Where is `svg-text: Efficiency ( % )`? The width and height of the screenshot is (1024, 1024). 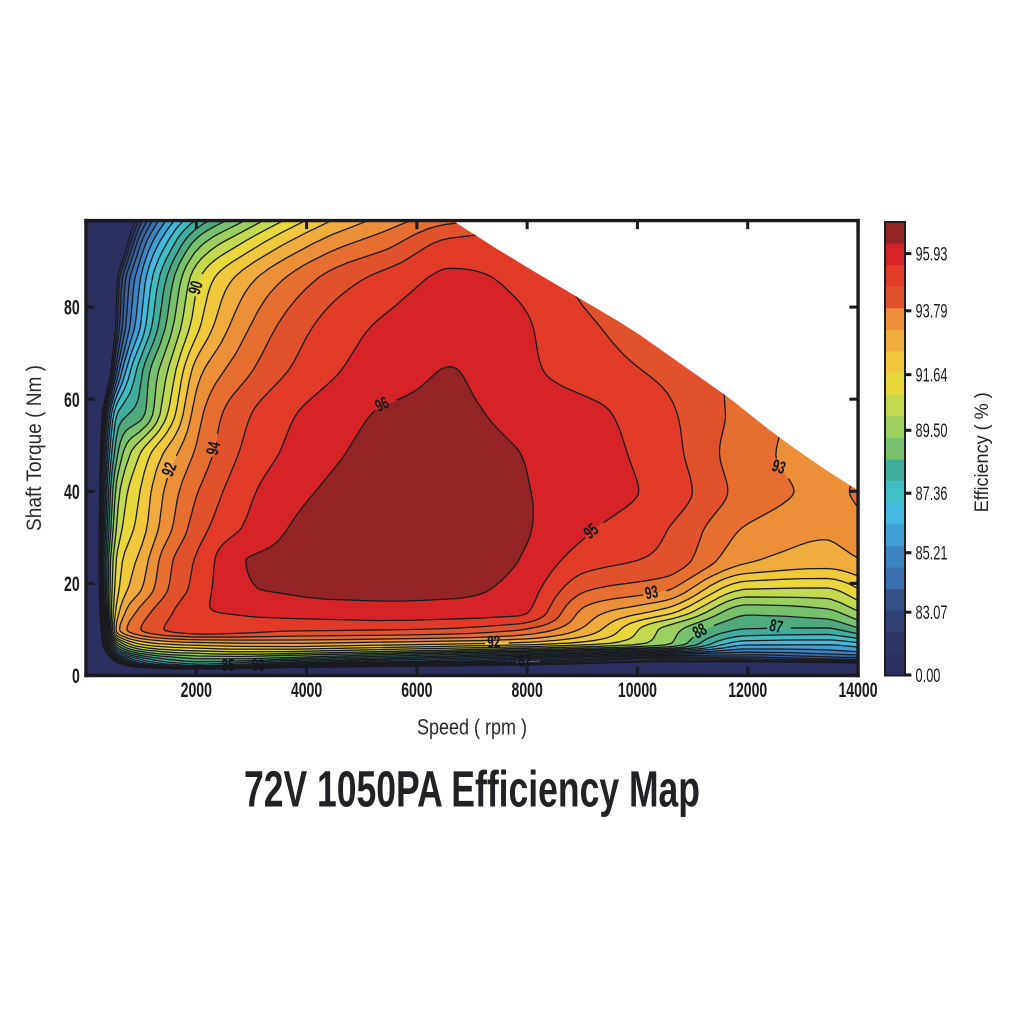
svg-text: Efficiency ( % ) is located at coordinates (982, 452).